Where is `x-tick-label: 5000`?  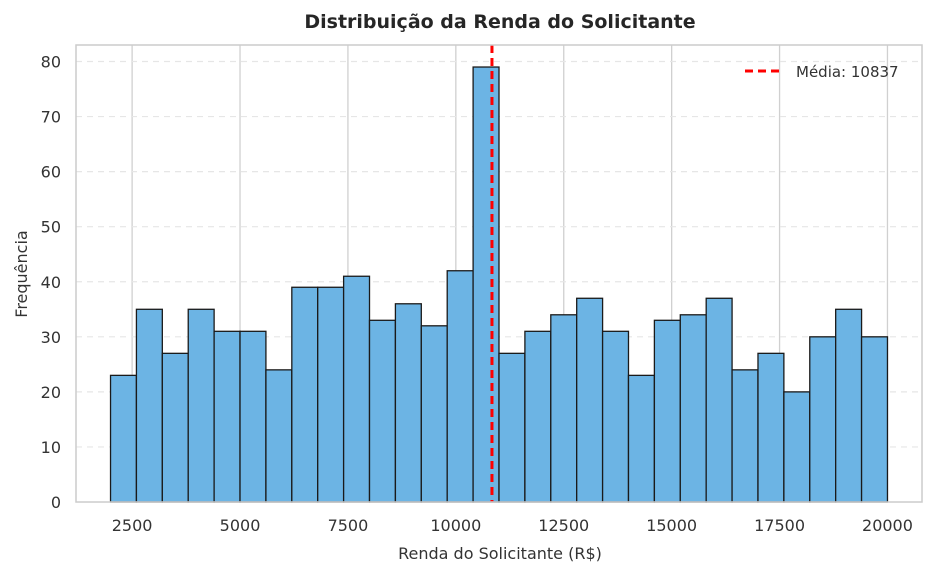 x-tick-label: 5000 is located at coordinates (240, 525).